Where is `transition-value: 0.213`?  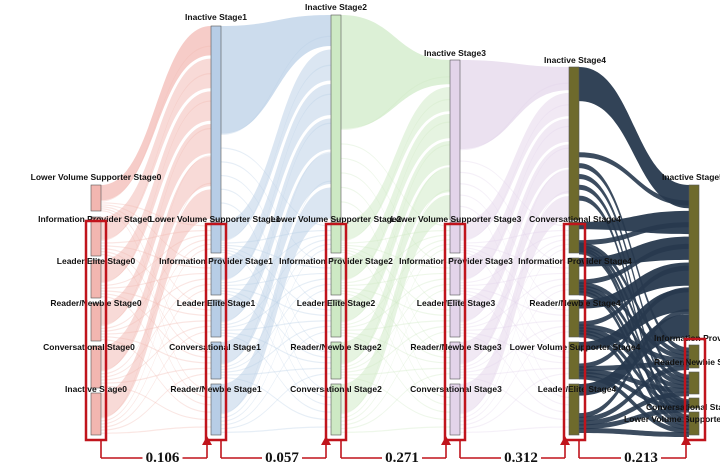 transition-value: 0.213 is located at coordinates (641, 458).